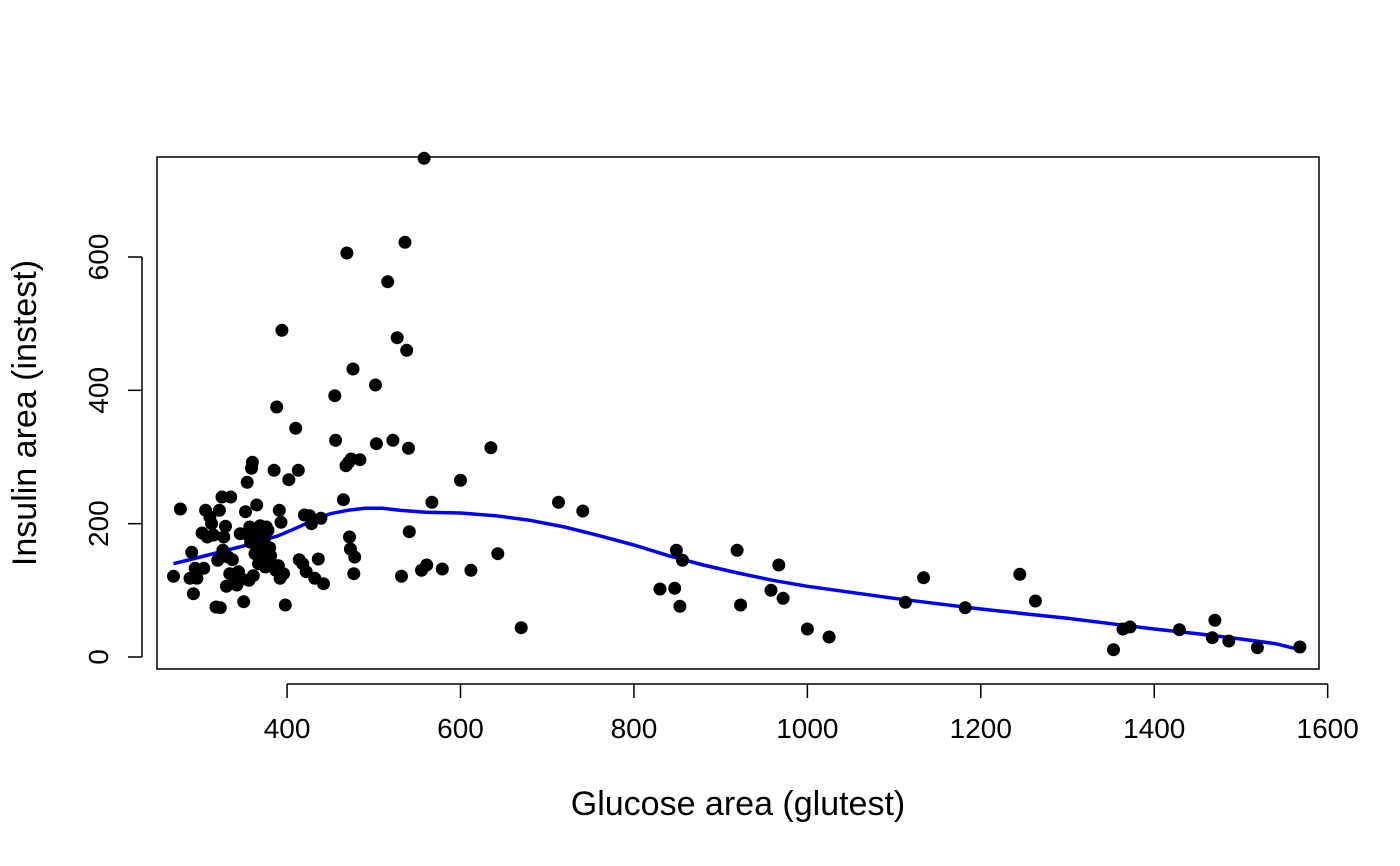  Describe the element at coordinates (98, 390) in the screenshot. I see `y-tick-label: 400` at that location.